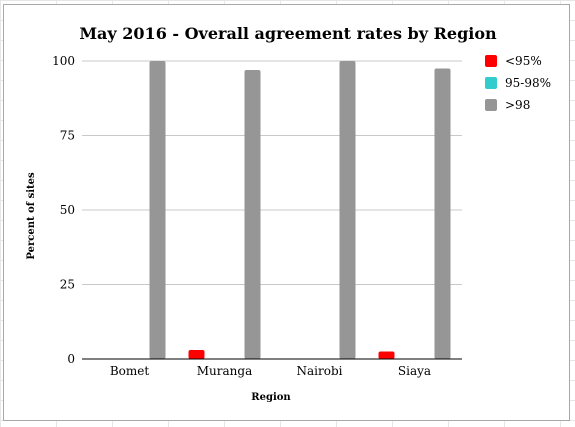 The image size is (575, 427). Describe the element at coordinates (67, 210) in the screenshot. I see `y-tick-label: 50` at that location.